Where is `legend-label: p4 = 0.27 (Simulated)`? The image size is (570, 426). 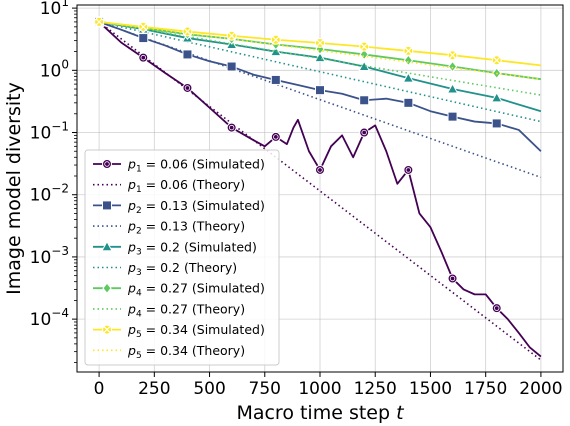 legend-label: p4 = 0.27 (Simulated) is located at coordinates (196, 290).